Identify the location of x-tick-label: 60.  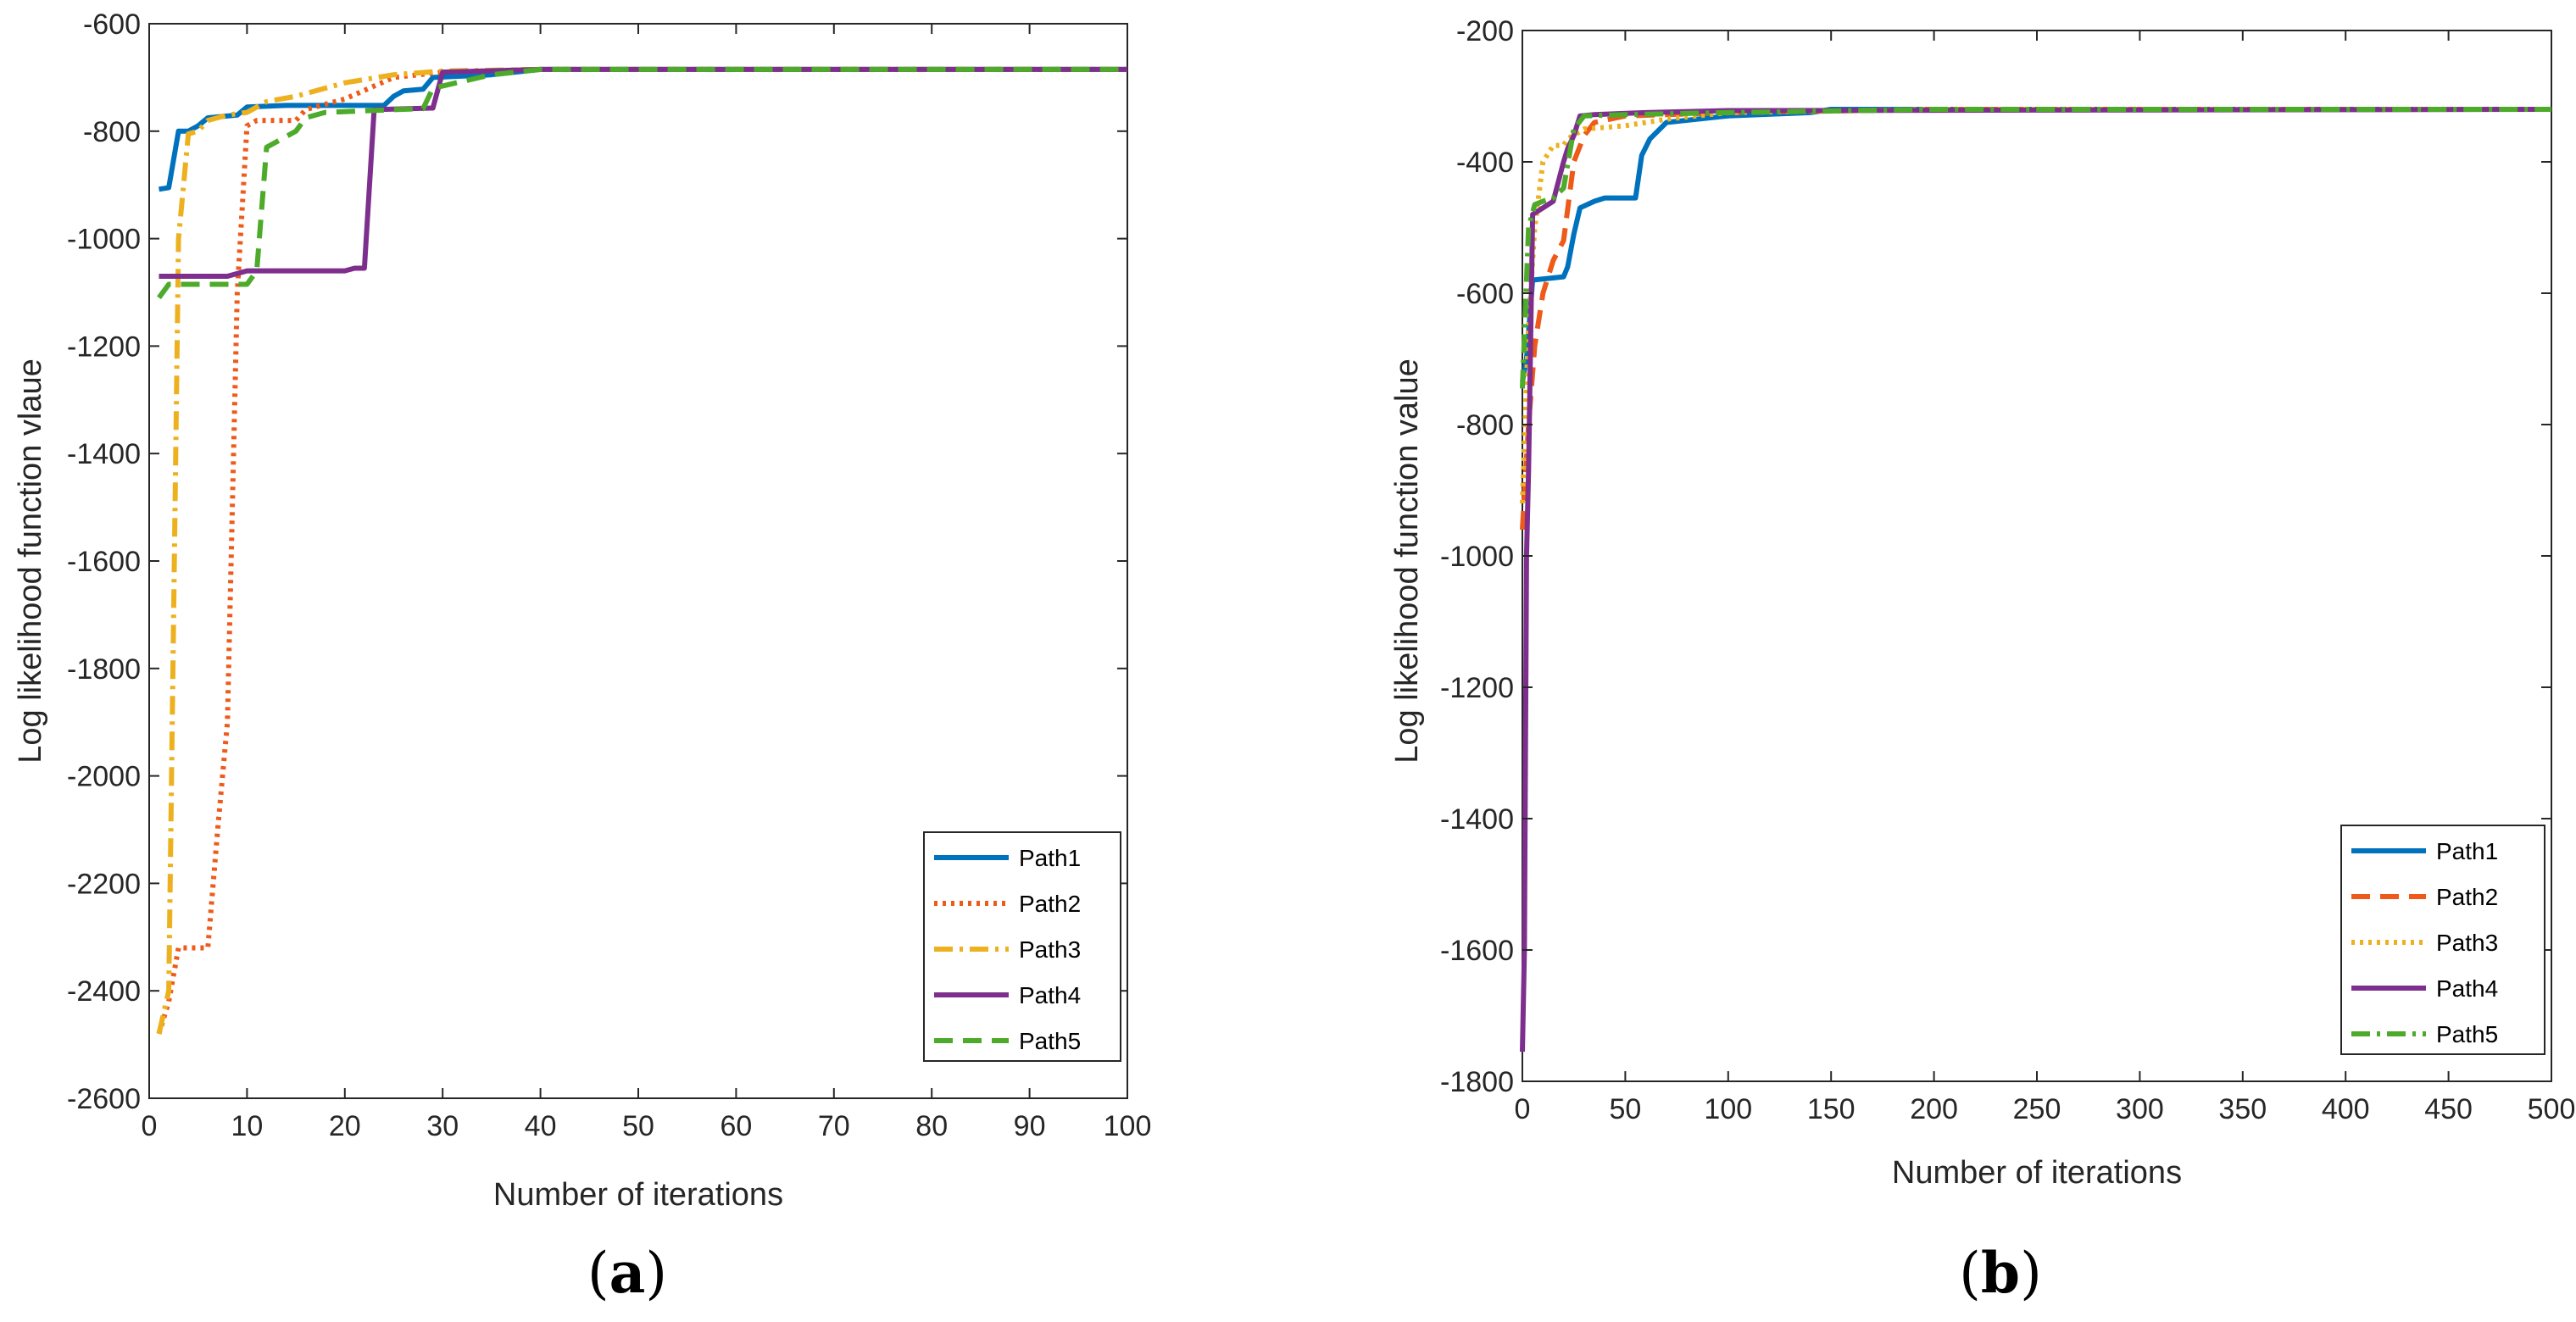
(736, 1126).